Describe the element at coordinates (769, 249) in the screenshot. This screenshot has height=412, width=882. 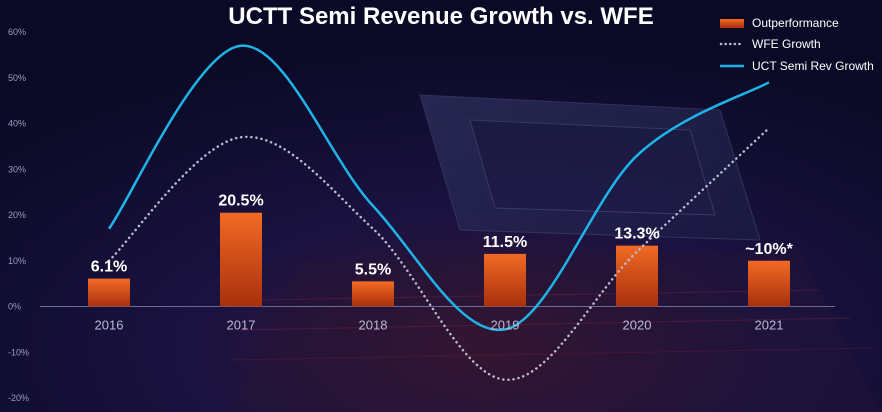
I see `data-label: ~10%*` at that location.